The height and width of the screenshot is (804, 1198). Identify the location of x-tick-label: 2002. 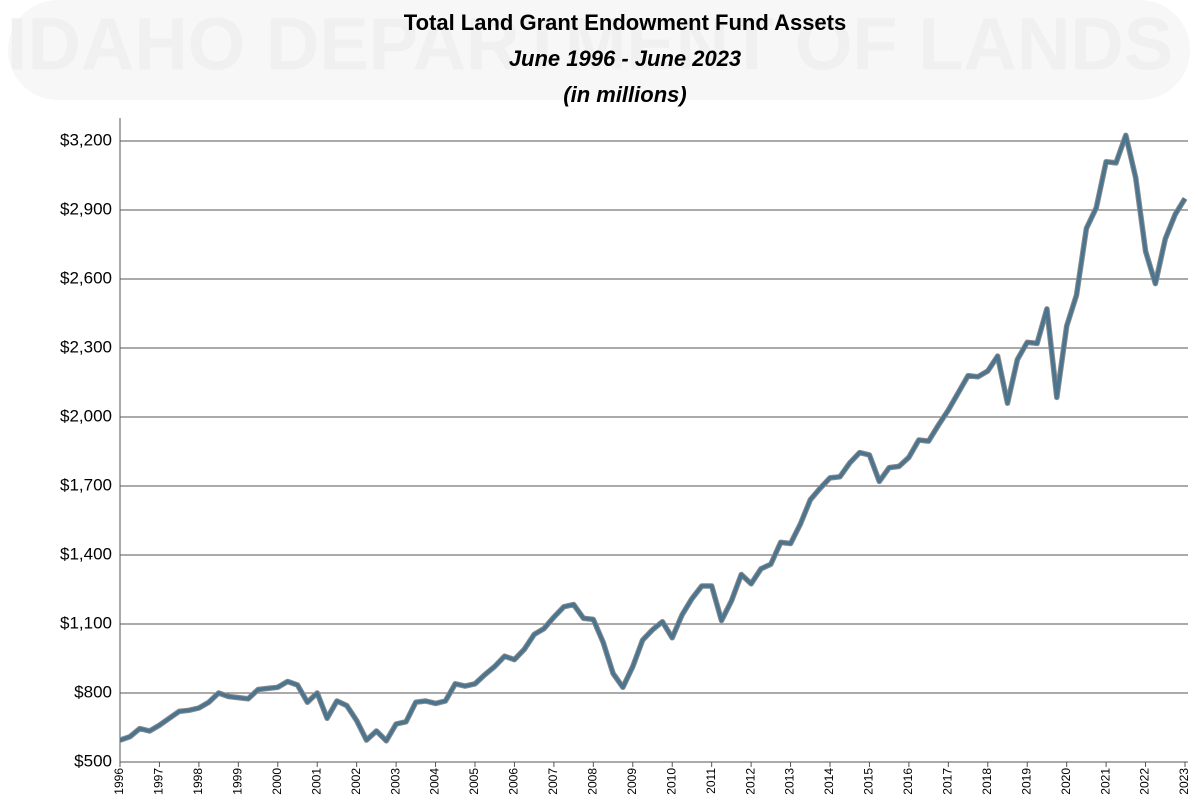
(356, 781).